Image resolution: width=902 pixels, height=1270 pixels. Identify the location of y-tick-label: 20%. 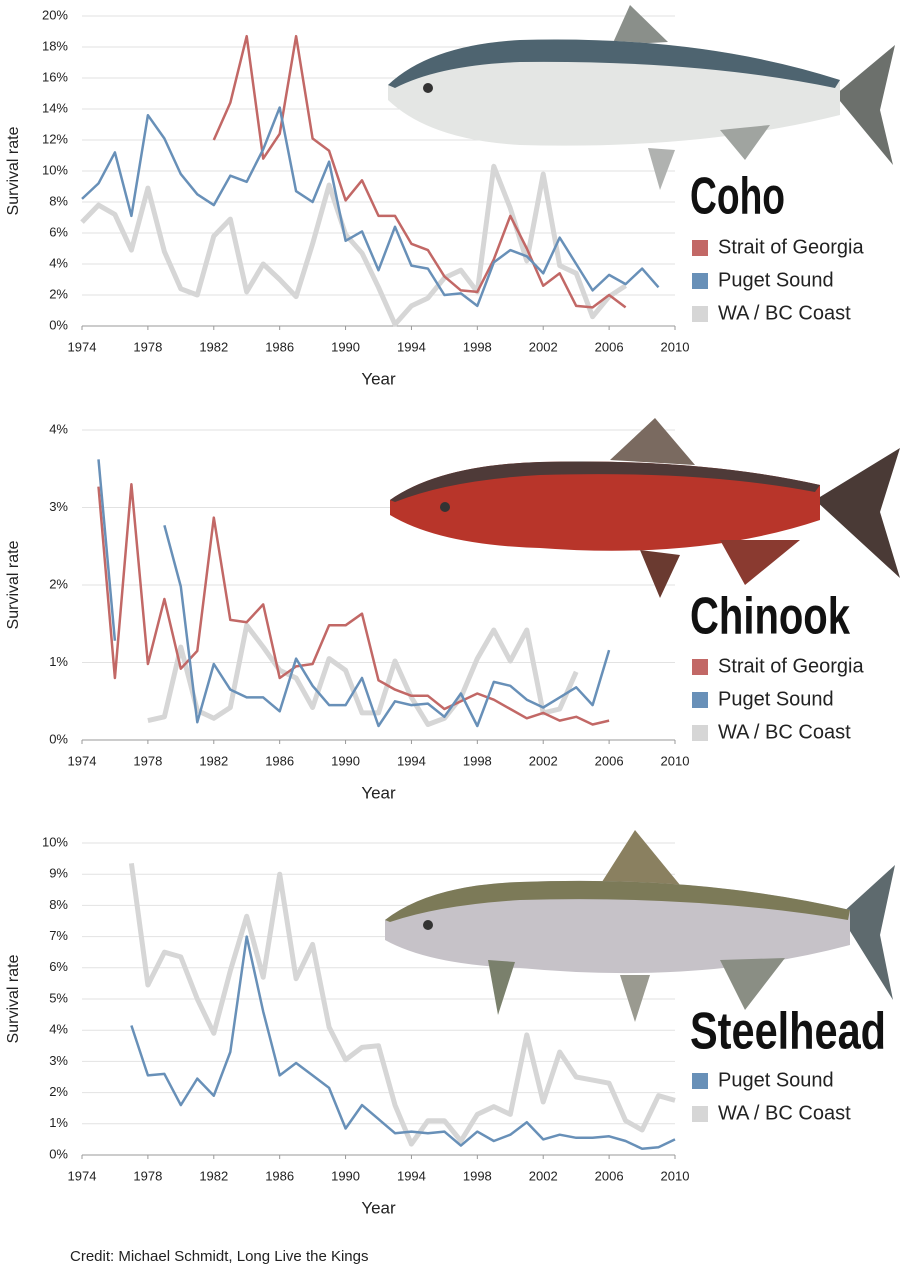
(55, 14).